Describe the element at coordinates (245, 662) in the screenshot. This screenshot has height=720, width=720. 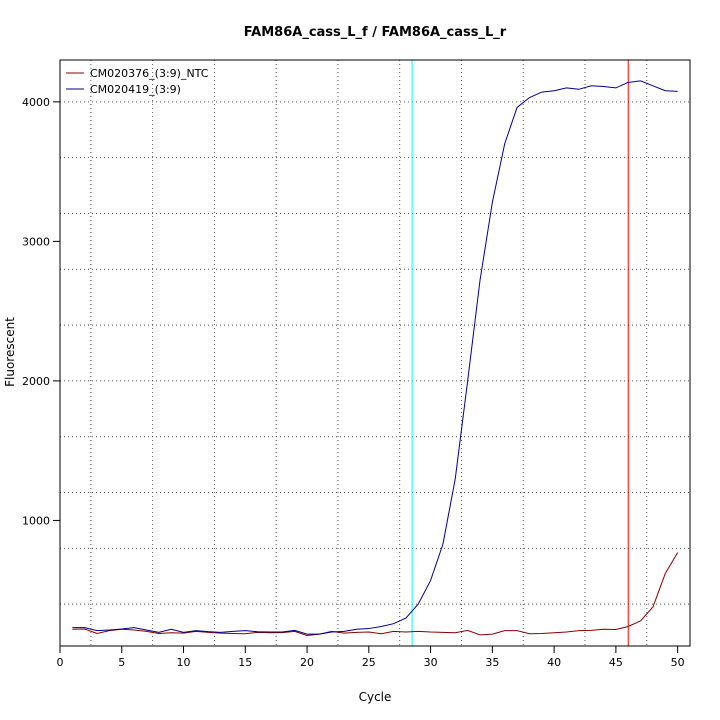
I see `x-tick-label-3: 15` at that location.